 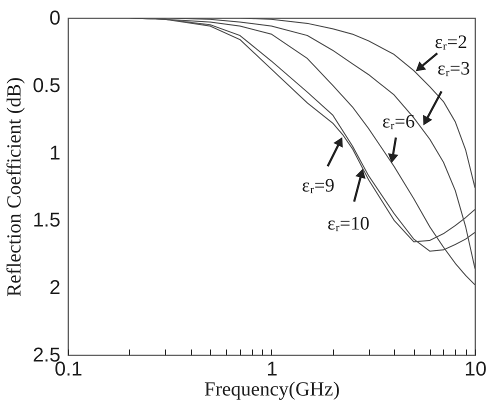 I want to click on y-tick-label: 0.5, so click(x=46, y=85).